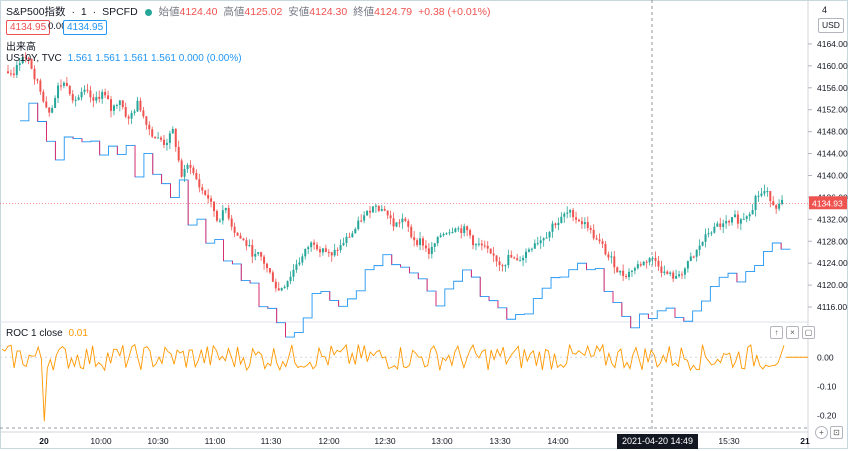  What do you see at coordinates (21, 47) in the screenshot?
I see `volume-label: 出来高` at bounding box center [21, 47].